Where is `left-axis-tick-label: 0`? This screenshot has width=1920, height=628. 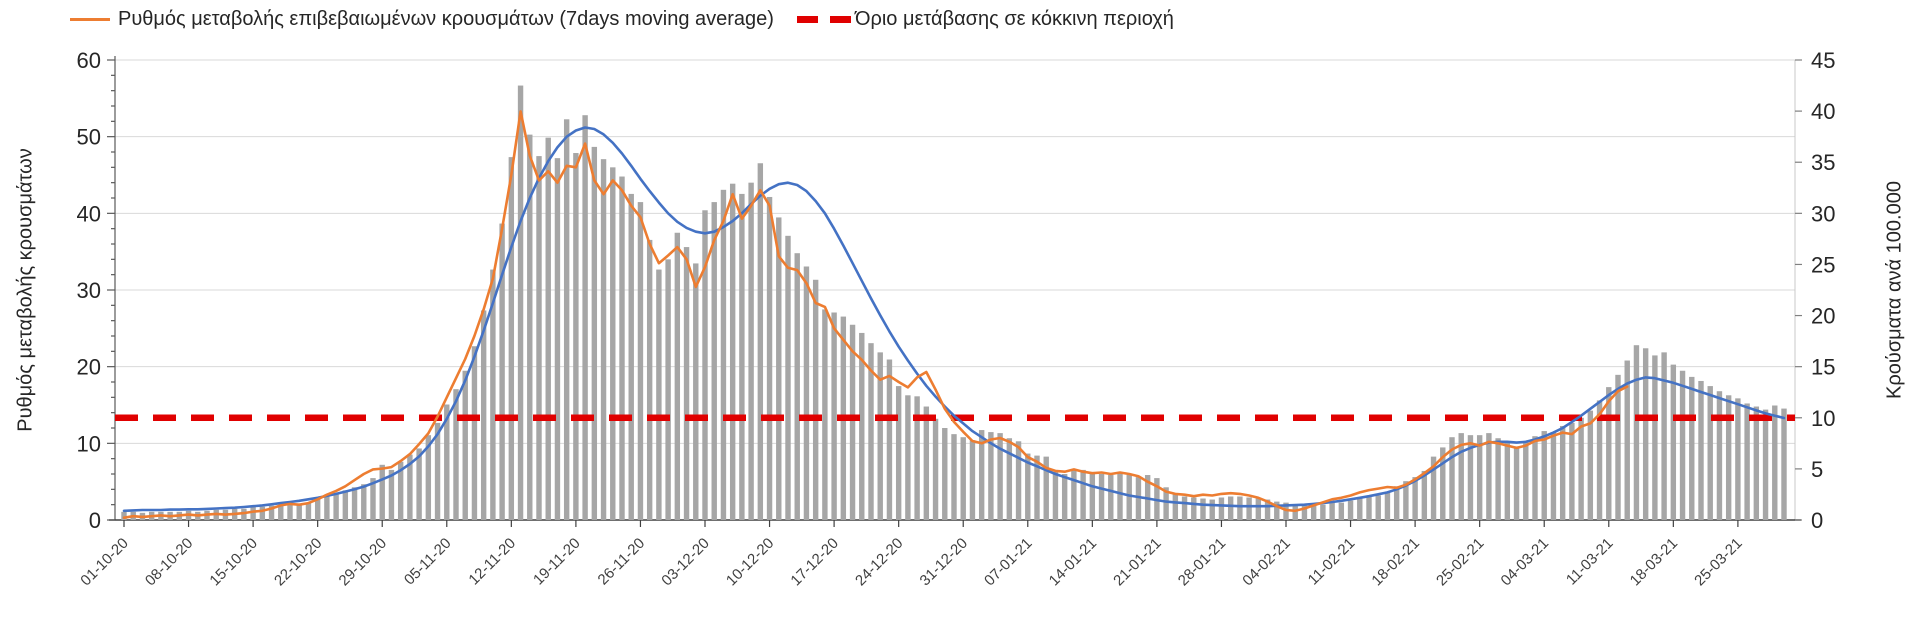 left-axis-tick-label: 0 is located at coordinates (95, 520).